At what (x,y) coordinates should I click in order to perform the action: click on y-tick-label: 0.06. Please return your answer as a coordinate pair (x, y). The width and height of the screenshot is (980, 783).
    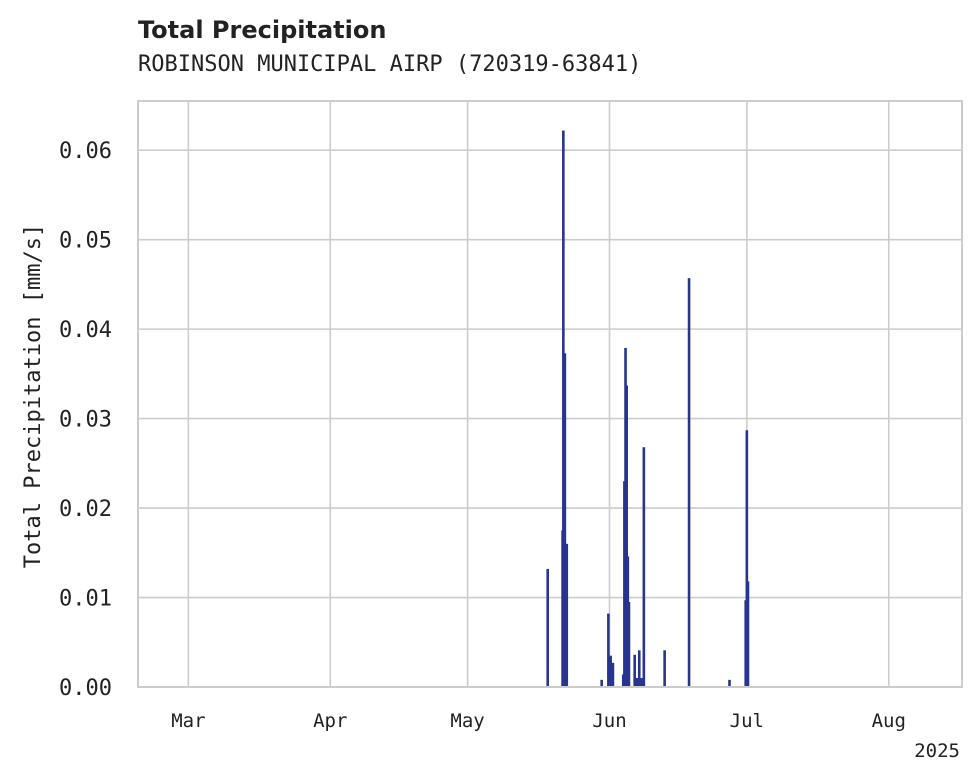
    Looking at the image, I should click on (85, 151).